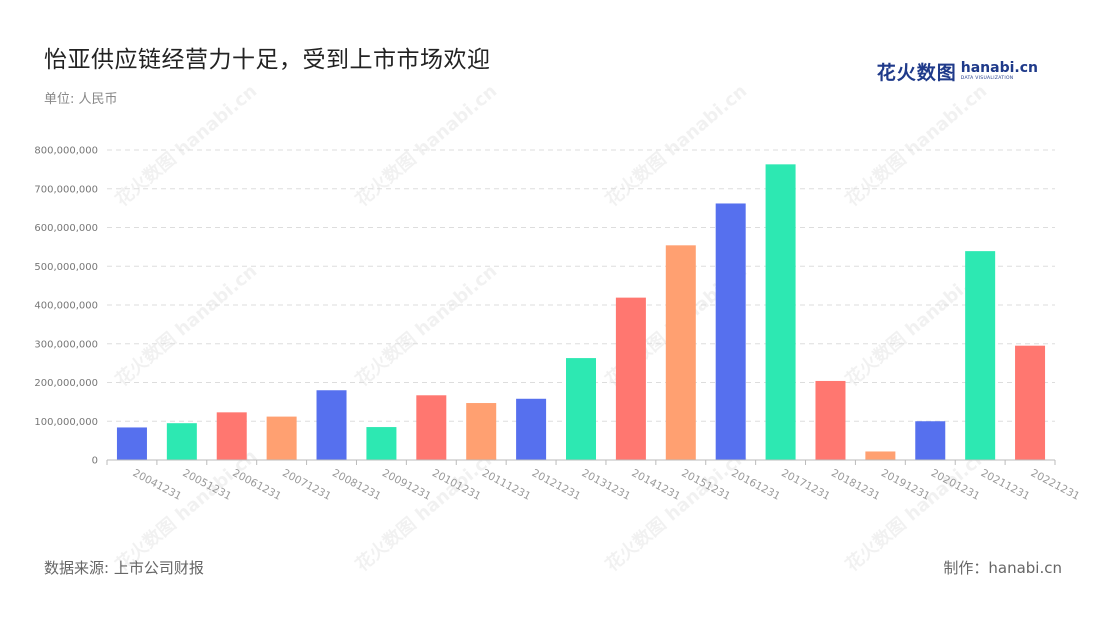 The image size is (1100, 620). What do you see at coordinates (905, 485) in the screenshot?
I see `x-tick-label: 20191231` at bounding box center [905, 485].